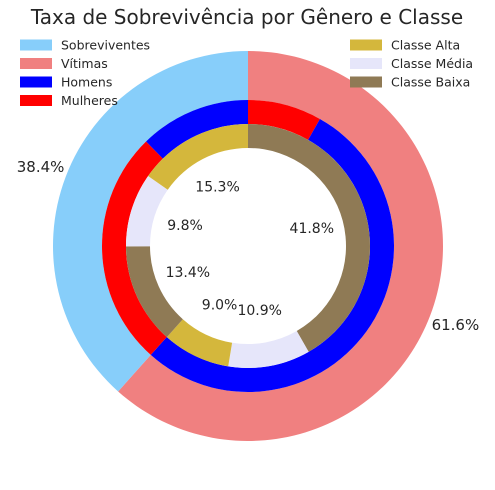 The image size is (495, 490). What do you see at coordinates (41, 167) in the screenshot?
I see `outer-pct-label-sobreviventes: 38.4%` at bounding box center [41, 167].